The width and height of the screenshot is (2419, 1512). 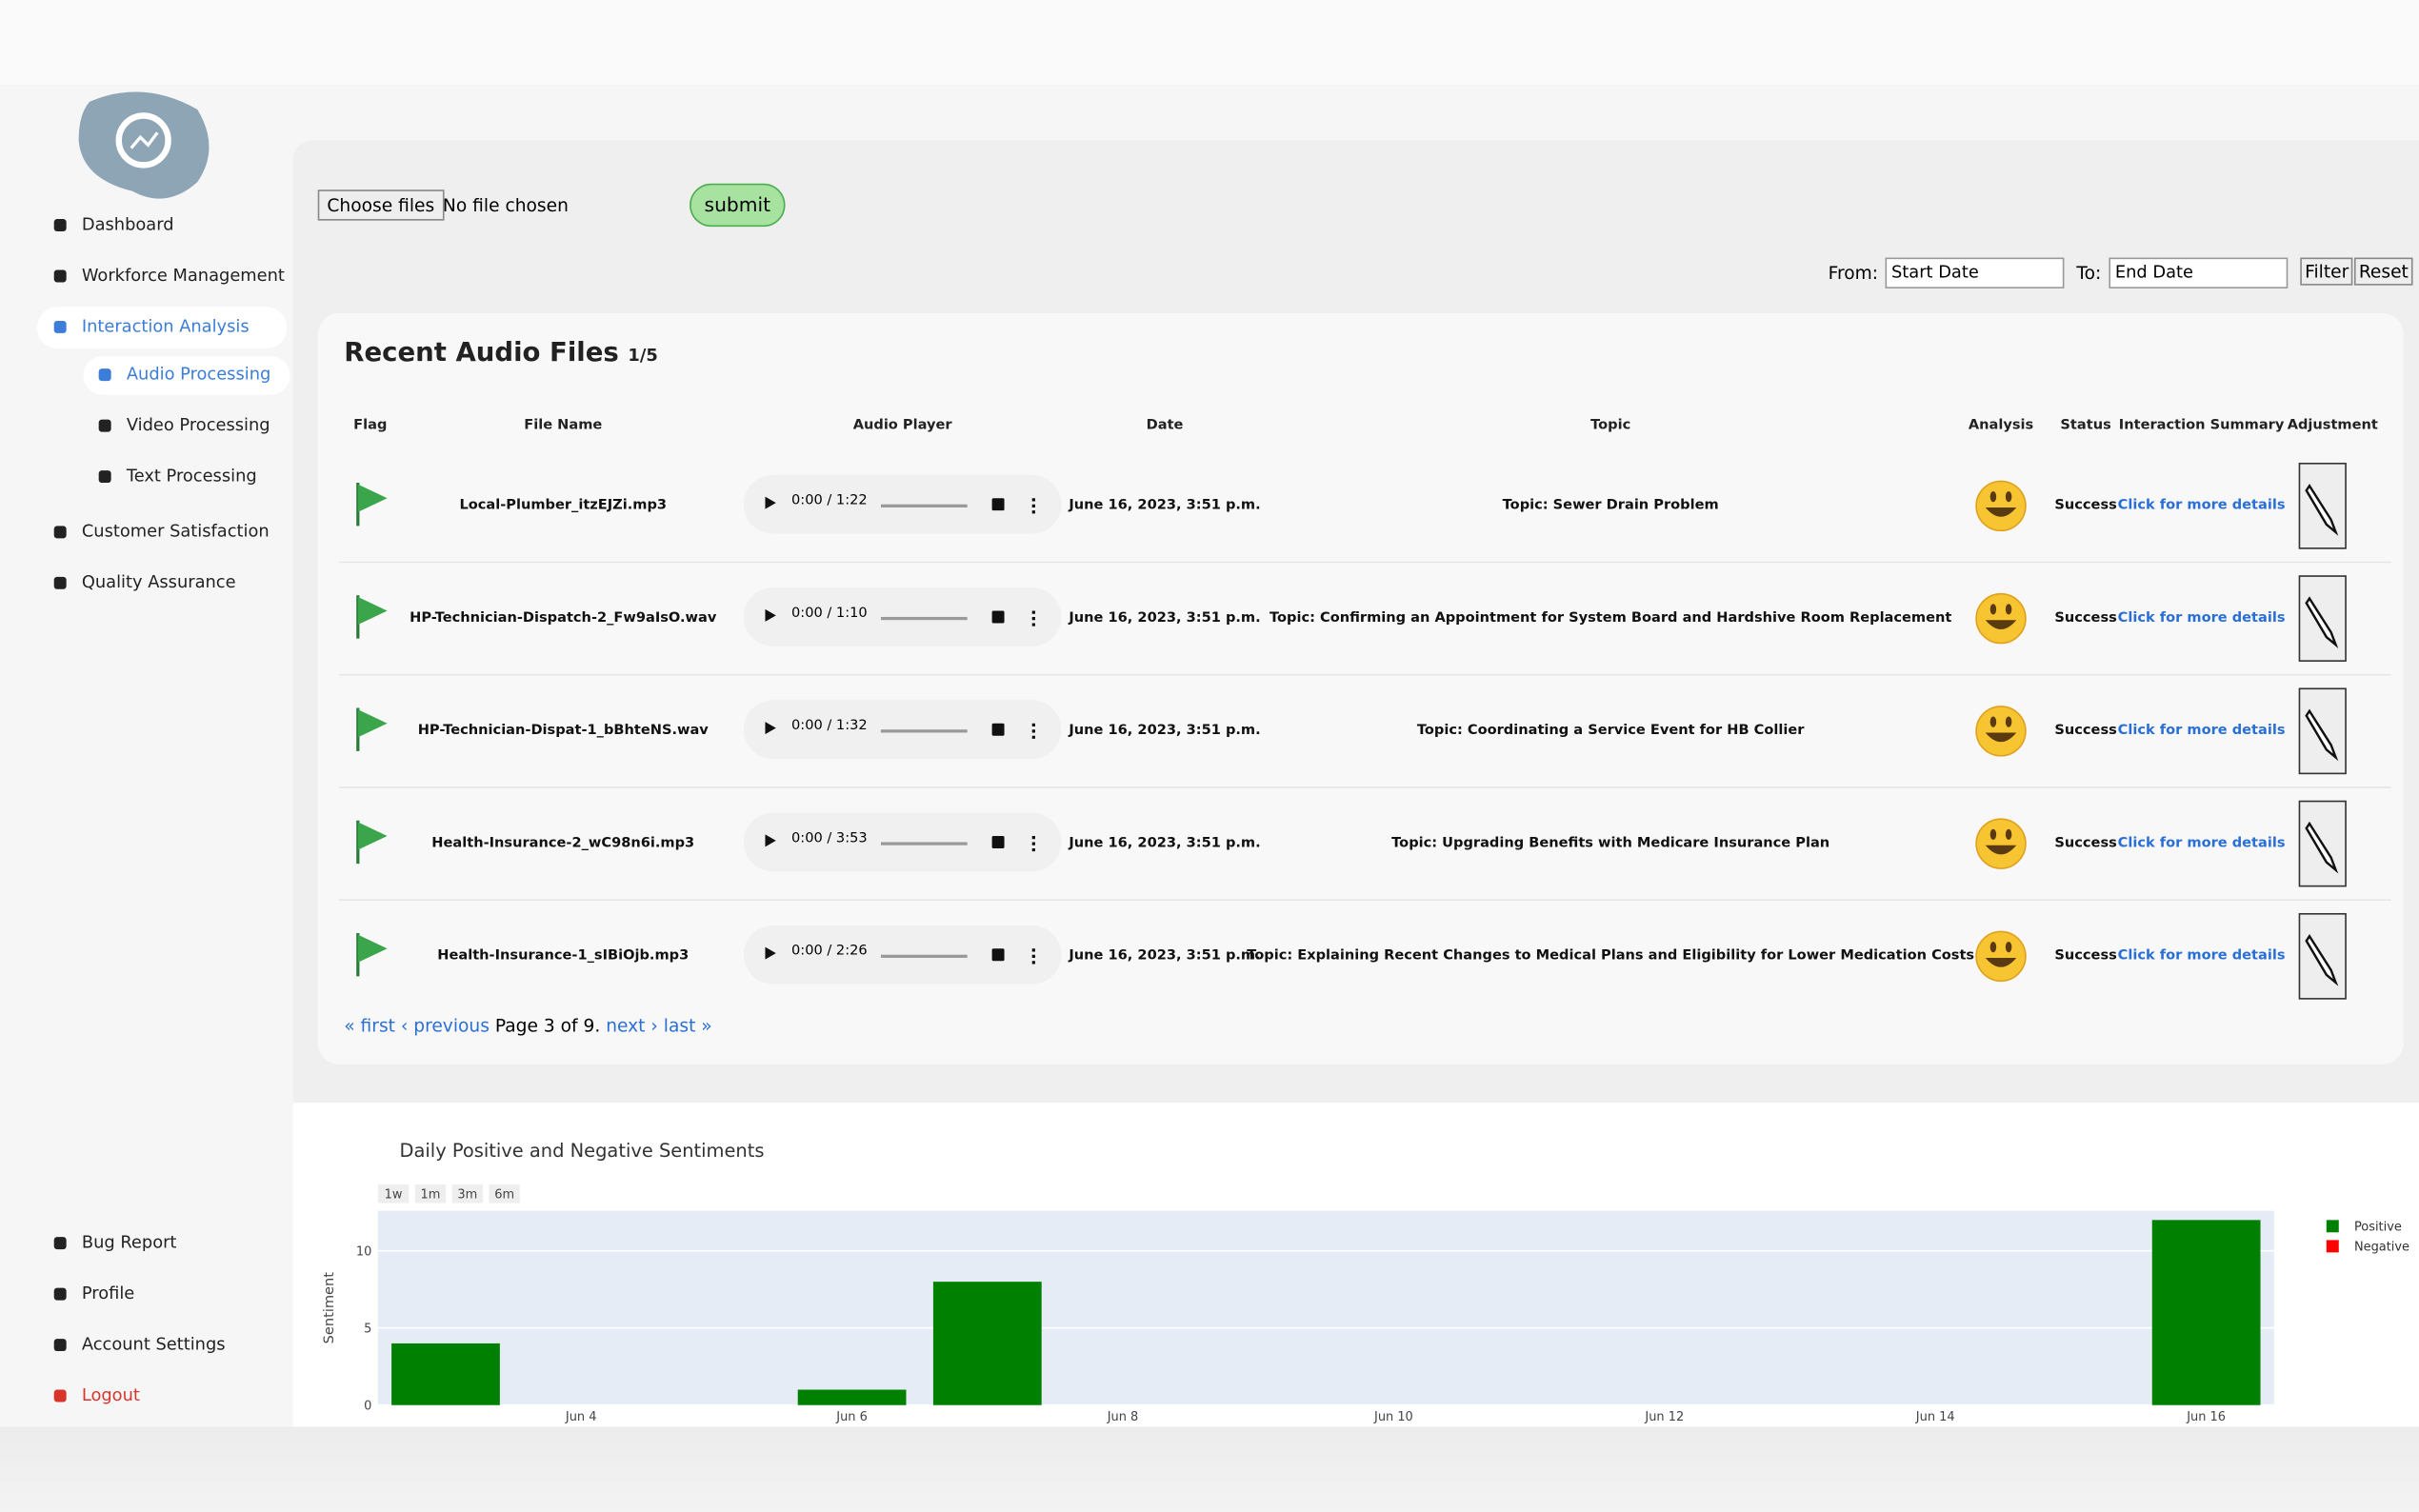 What do you see at coordinates (504, 1195) in the screenshot?
I see `range-button: 6m` at bounding box center [504, 1195].